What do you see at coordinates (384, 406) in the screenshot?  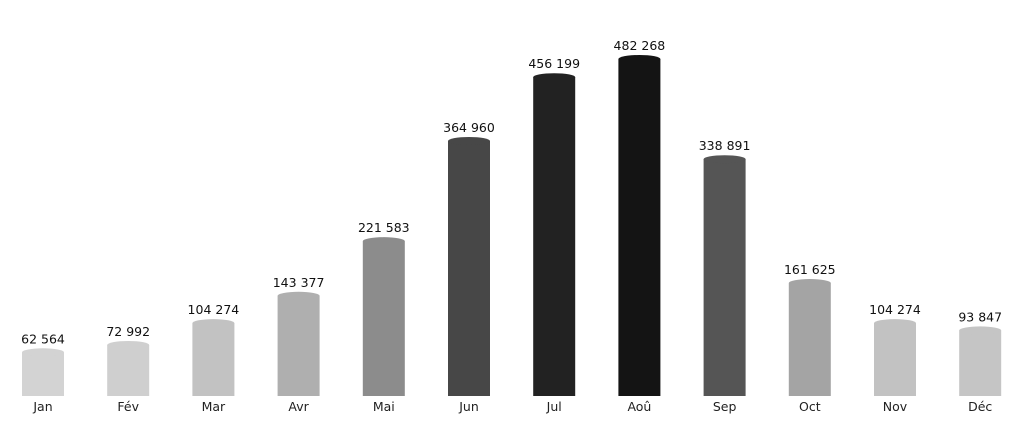 I see `x-tick-label: Mai` at bounding box center [384, 406].